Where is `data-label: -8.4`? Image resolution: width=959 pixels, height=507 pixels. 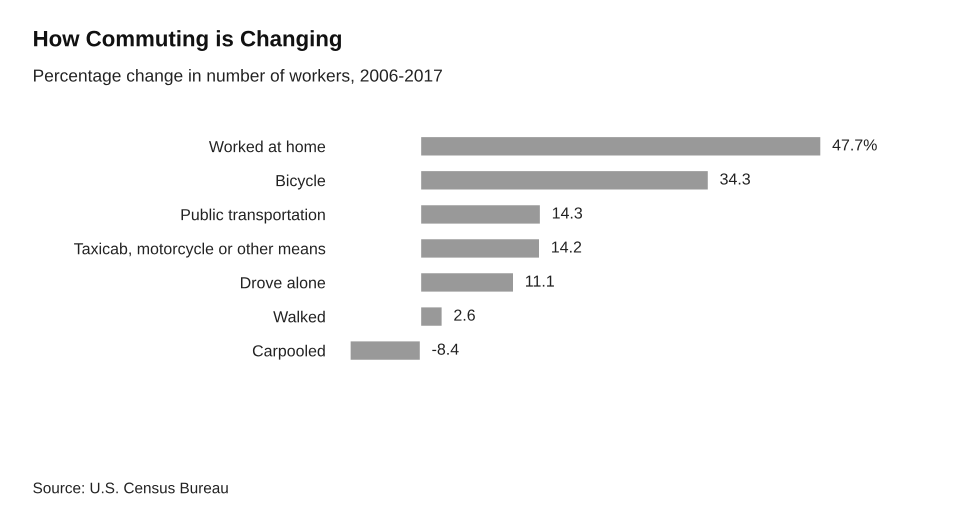 data-label: -8.4 is located at coordinates (445, 349).